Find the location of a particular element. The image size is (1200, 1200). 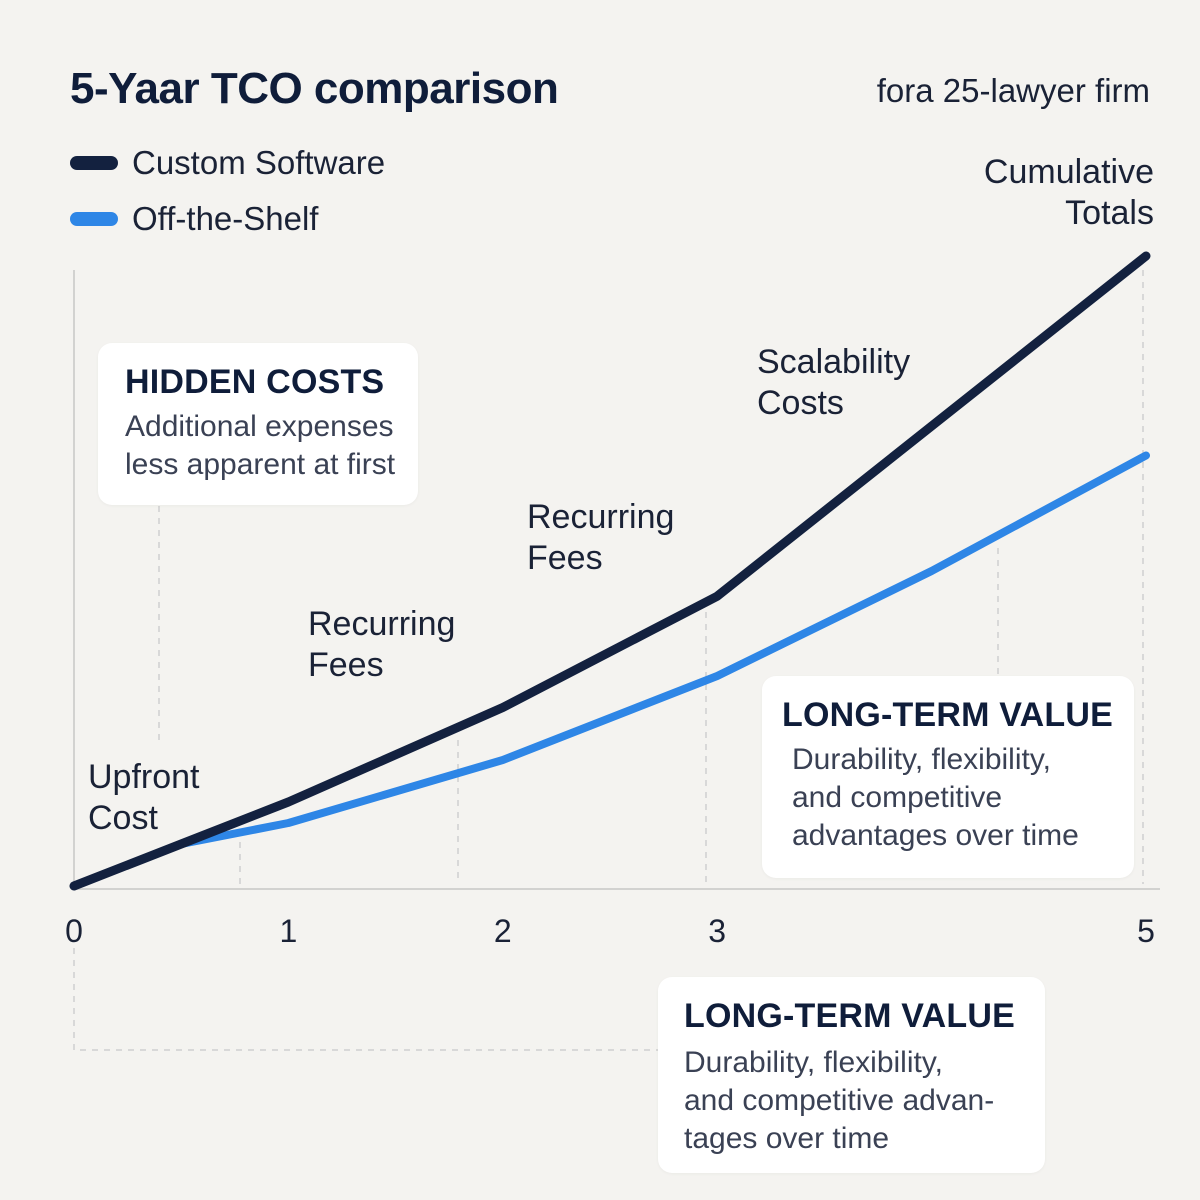

cumulative-line-2: Totals is located at coordinates (1109, 212).